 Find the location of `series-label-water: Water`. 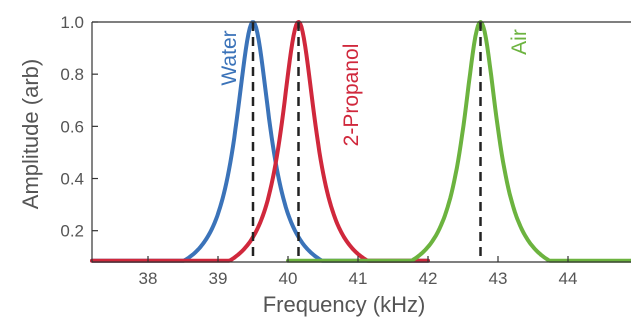

series-label-water: Water is located at coordinates (229, 57).